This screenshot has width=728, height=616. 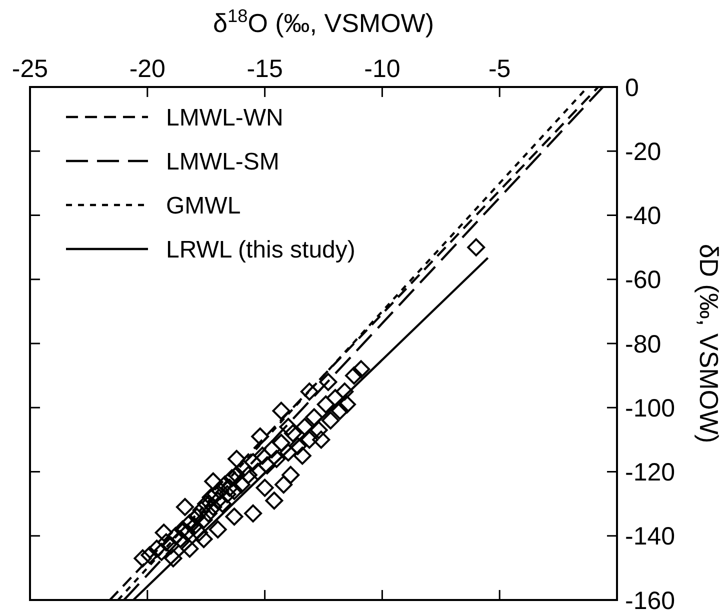 I want to click on y-tick-label: -20, so click(x=643, y=152).